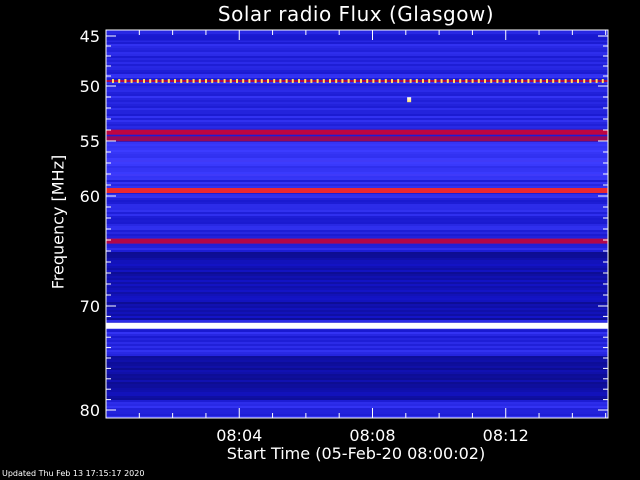 The width and height of the screenshot is (640, 480). Describe the element at coordinates (90, 86) in the screenshot. I see `y-tick-label: 50` at that location.